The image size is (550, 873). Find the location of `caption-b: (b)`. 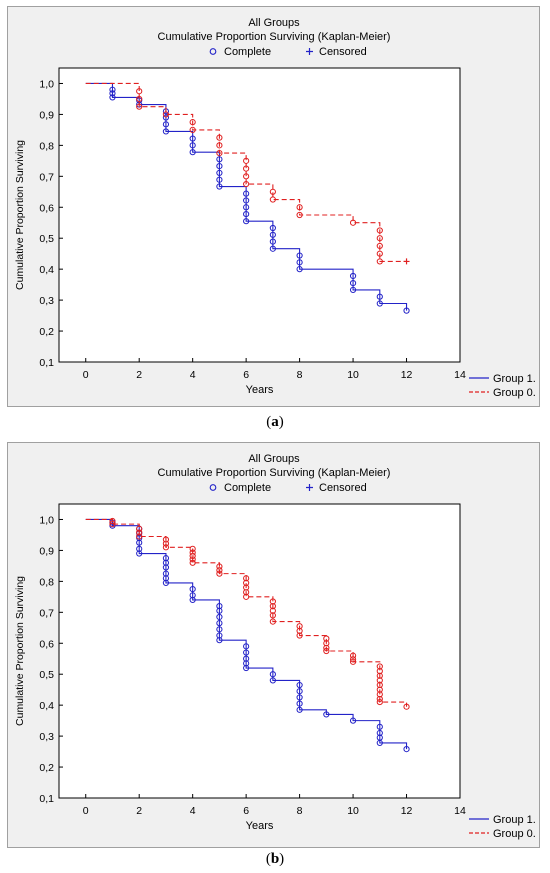

caption-b: (b) is located at coordinates (275, 859).